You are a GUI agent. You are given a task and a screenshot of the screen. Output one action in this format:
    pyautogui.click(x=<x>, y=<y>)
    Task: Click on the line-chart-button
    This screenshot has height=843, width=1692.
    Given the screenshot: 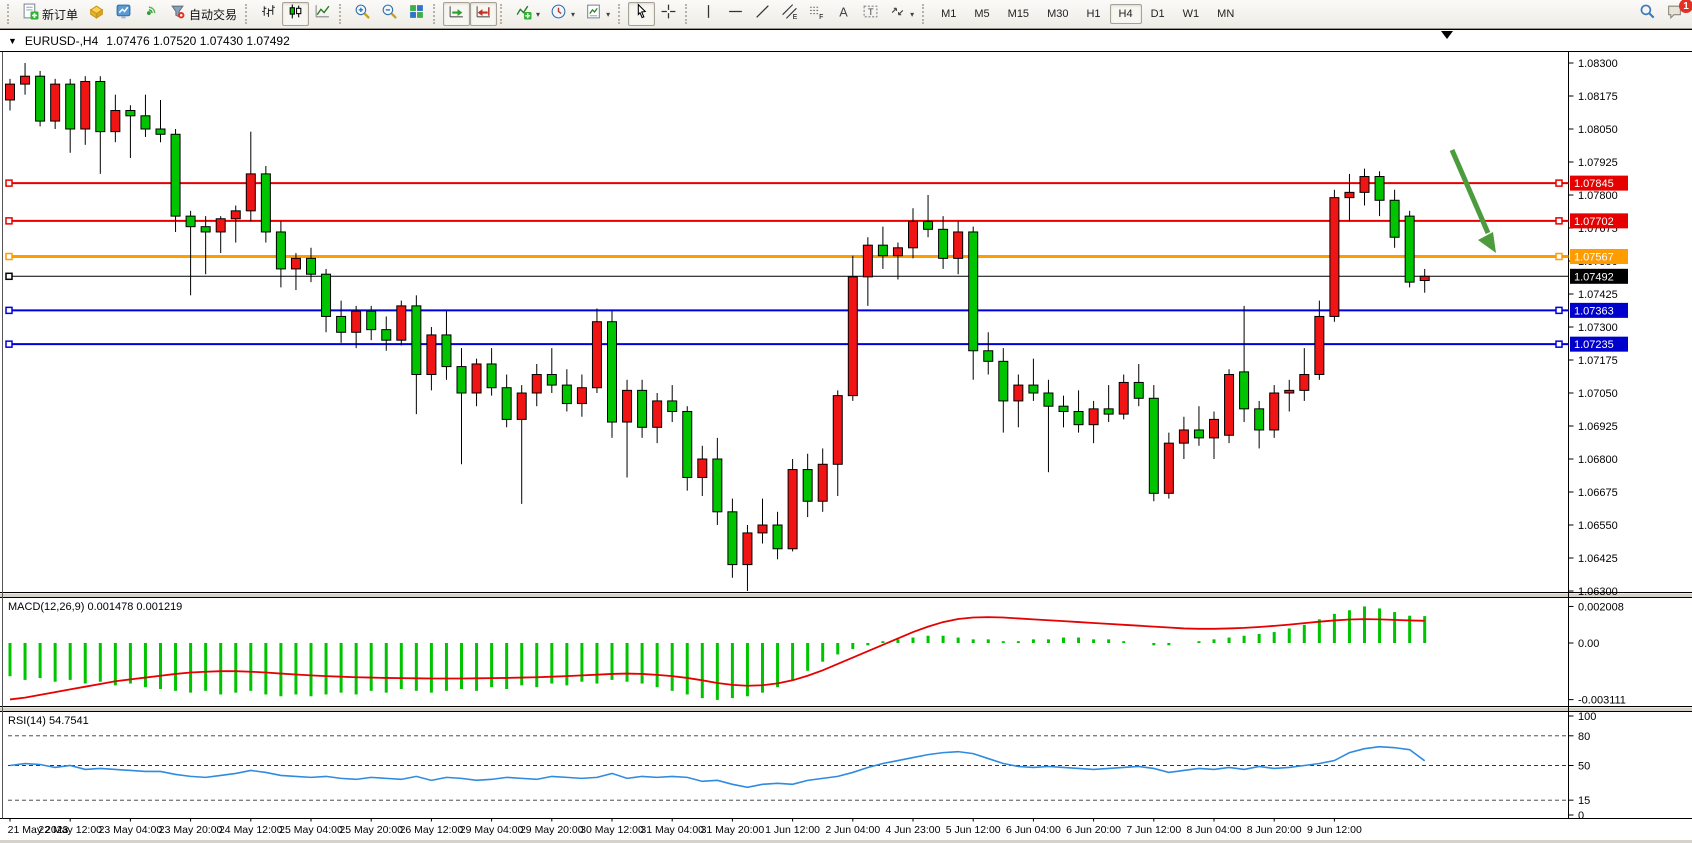 What is the action you would take?
    pyautogui.click(x=322, y=14)
    